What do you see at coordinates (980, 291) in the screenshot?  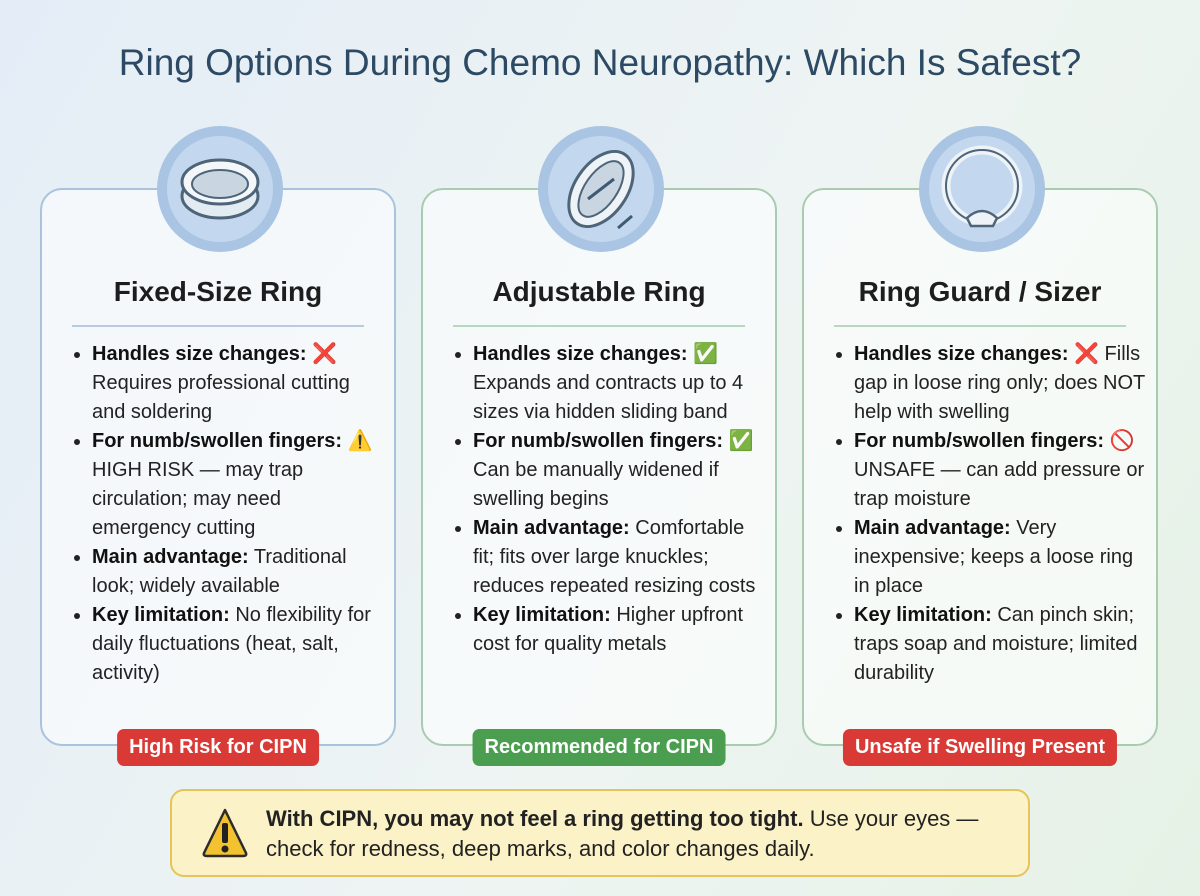 I see `card-title: Ring Guard / Sizer` at bounding box center [980, 291].